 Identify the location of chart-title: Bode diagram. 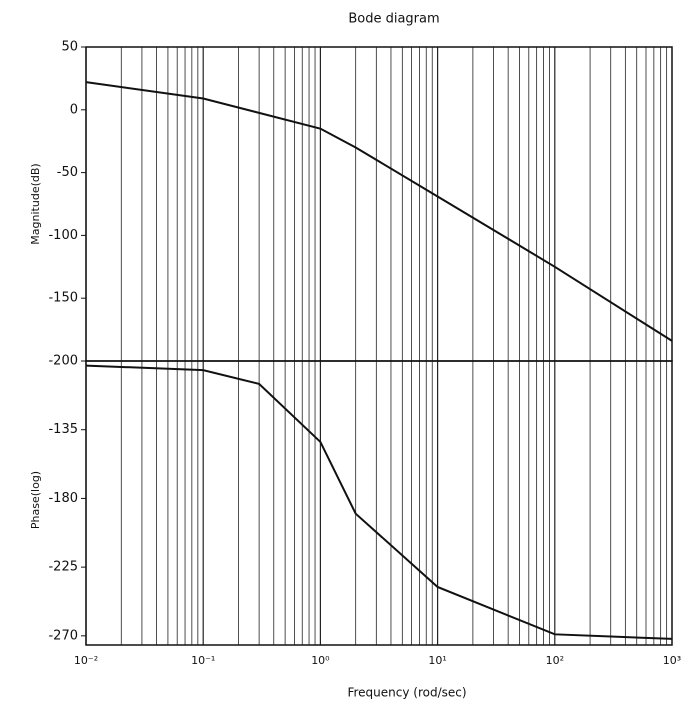
(393, 19).